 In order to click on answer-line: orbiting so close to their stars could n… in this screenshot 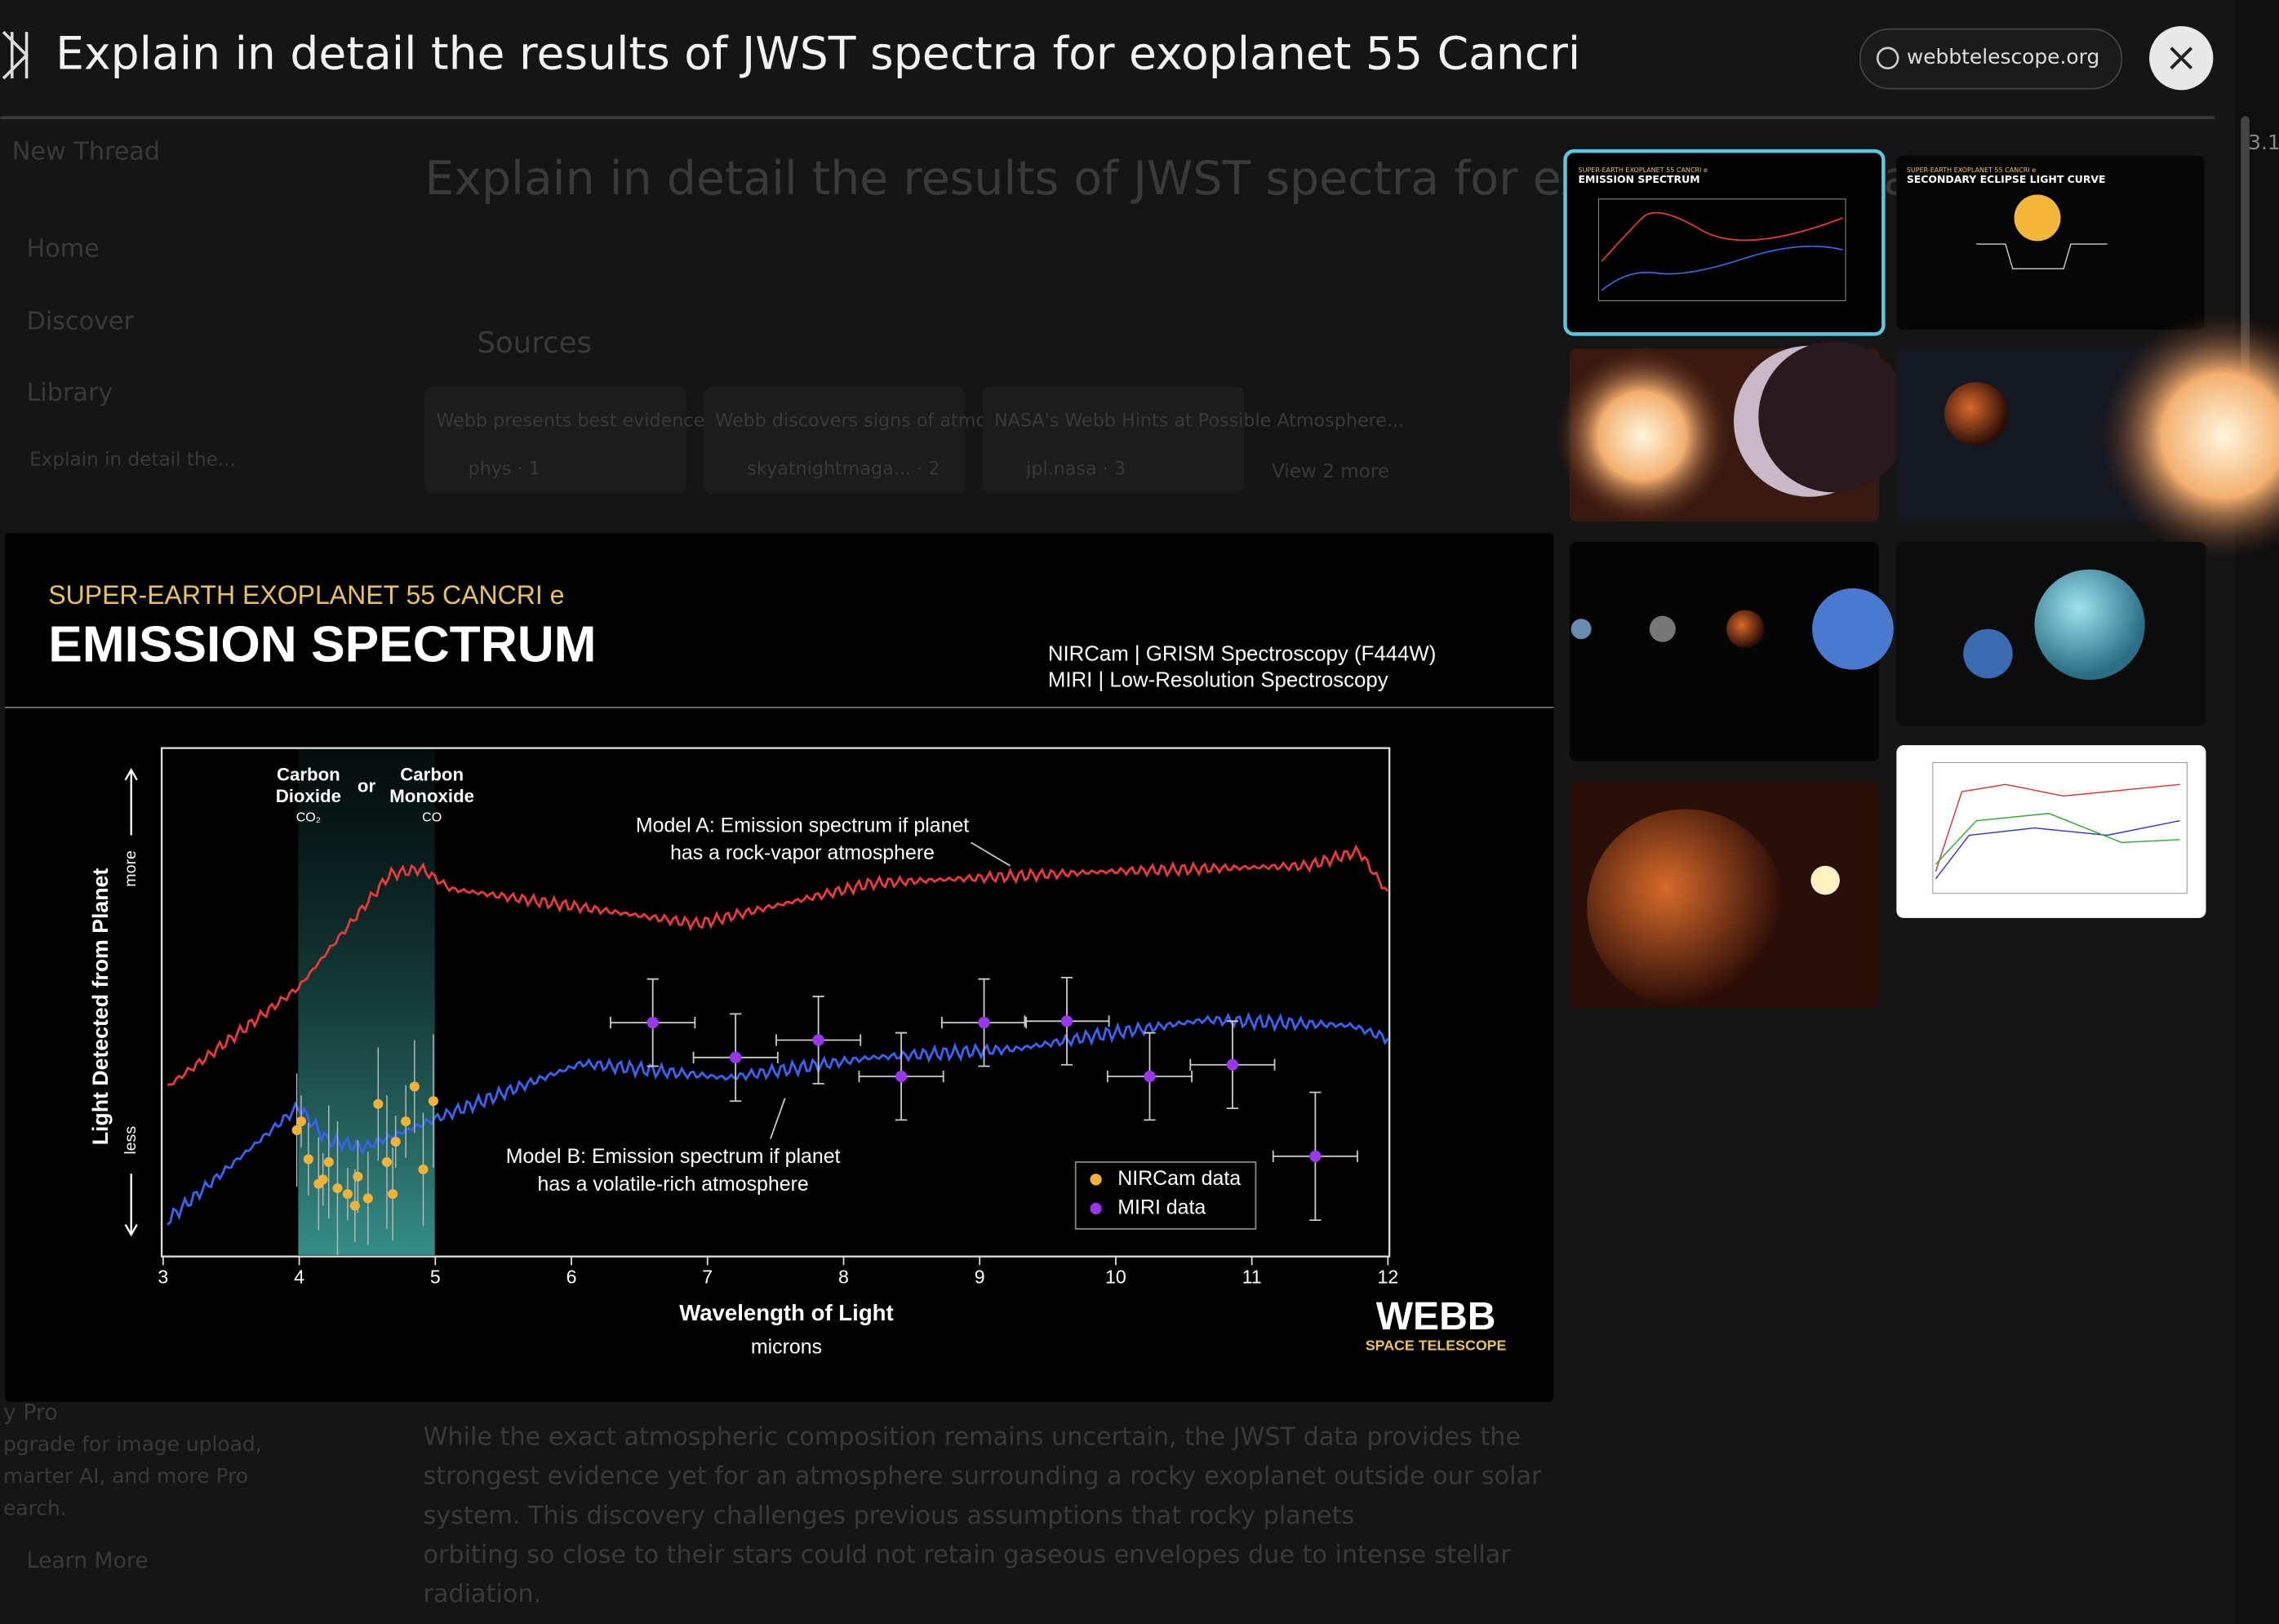, I will do `click(967, 1555)`.